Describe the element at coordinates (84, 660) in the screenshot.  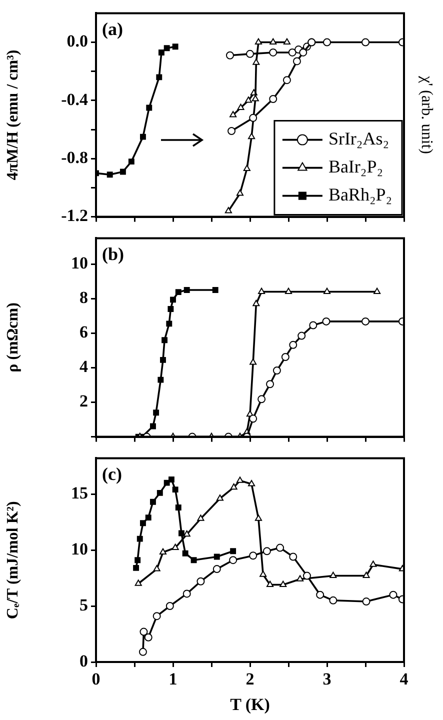
I see `y-tick-label: 0` at that location.